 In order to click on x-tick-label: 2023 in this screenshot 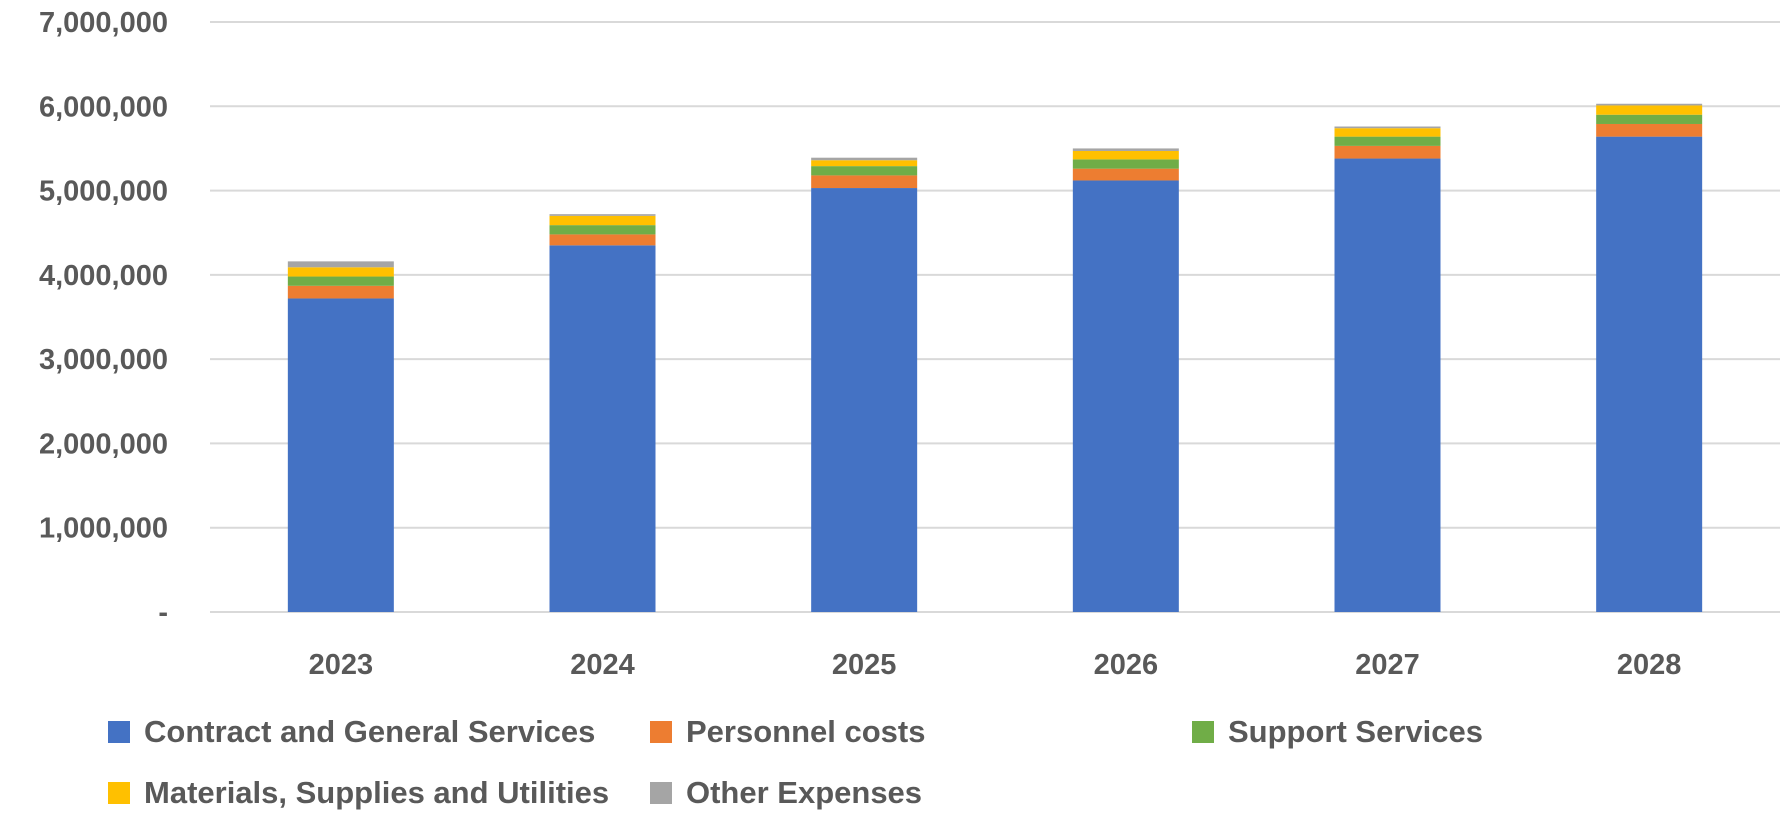, I will do `click(341, 665)`.